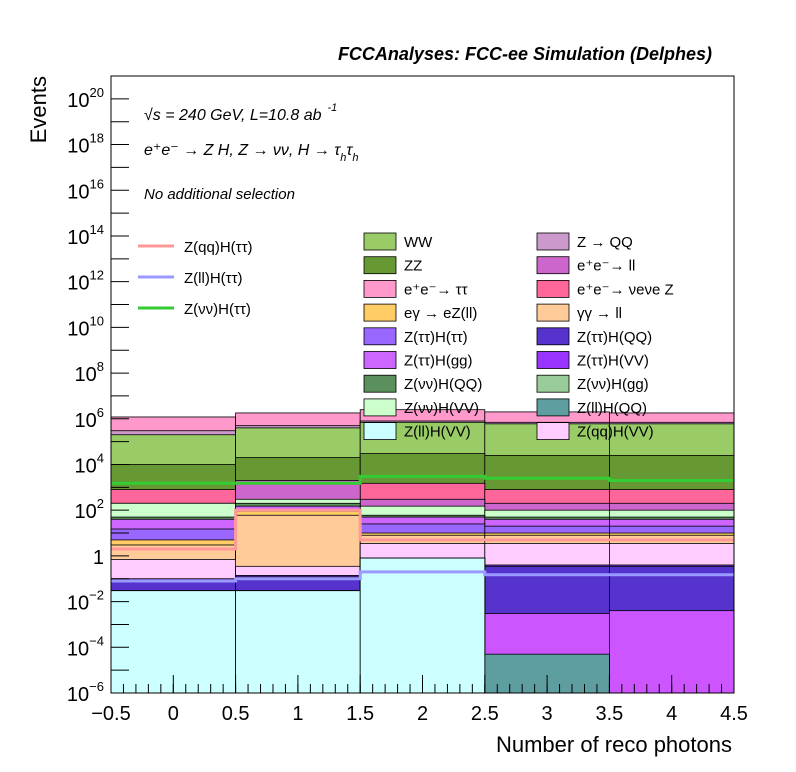  I want to click on legend-label-z-h: Z(νν)H(ττ), so click(217, 309).